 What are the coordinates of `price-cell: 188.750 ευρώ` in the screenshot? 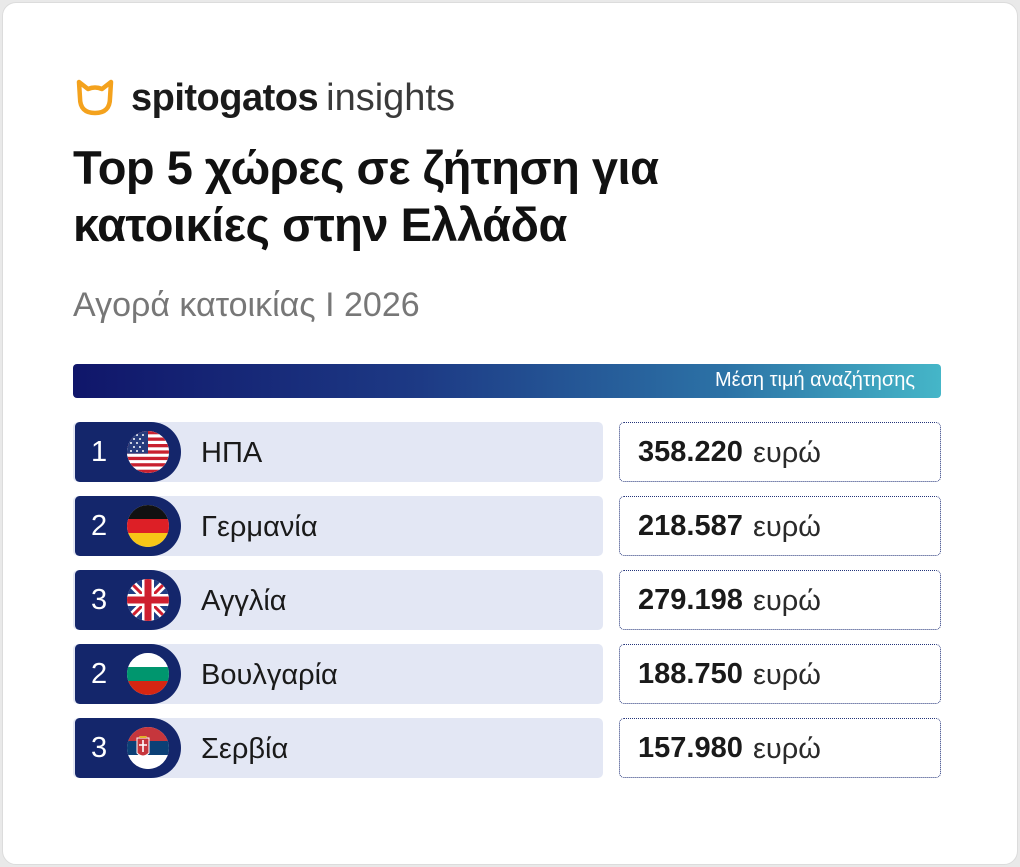 It's located at (780, 674).